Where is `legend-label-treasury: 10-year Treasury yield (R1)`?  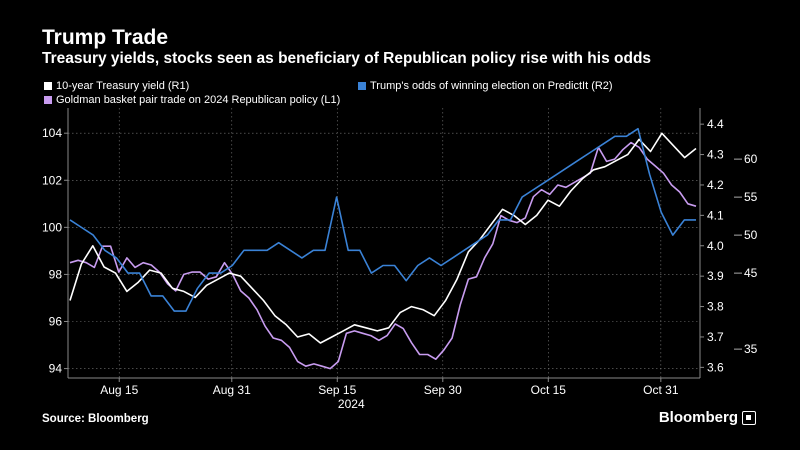 legend-label-treasury: 10-year Treasury yield (R1) is located at coordinates (123, 86).